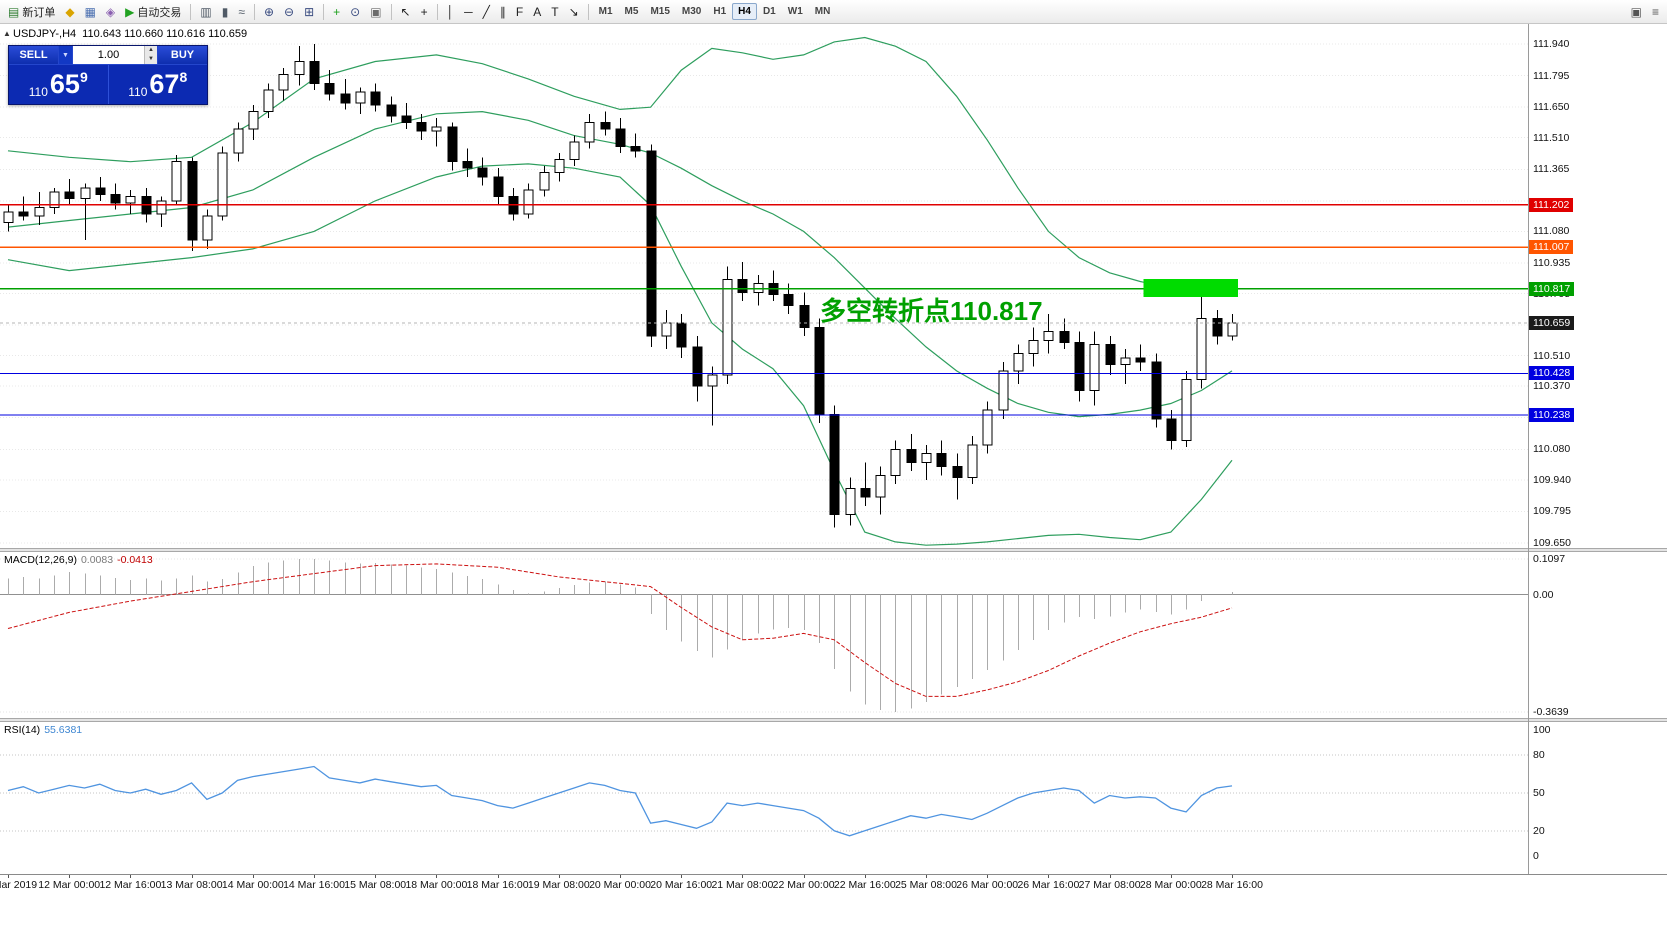 The width and height of the screenshot is (1667, 949). I want to click on volume-stepper: ▲ ▼, so click(151, 55).